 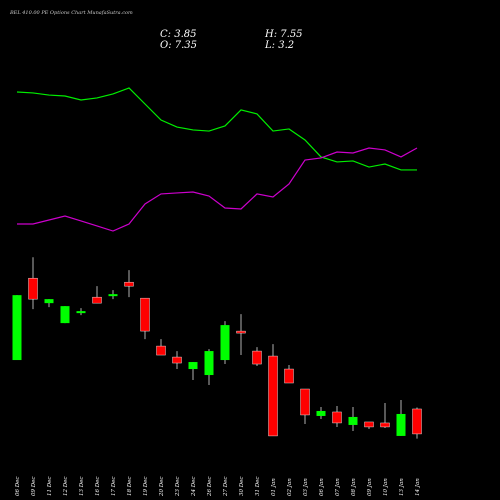 I want to click on x-tick-label: 12 Dec, so click(x=66, y=487).